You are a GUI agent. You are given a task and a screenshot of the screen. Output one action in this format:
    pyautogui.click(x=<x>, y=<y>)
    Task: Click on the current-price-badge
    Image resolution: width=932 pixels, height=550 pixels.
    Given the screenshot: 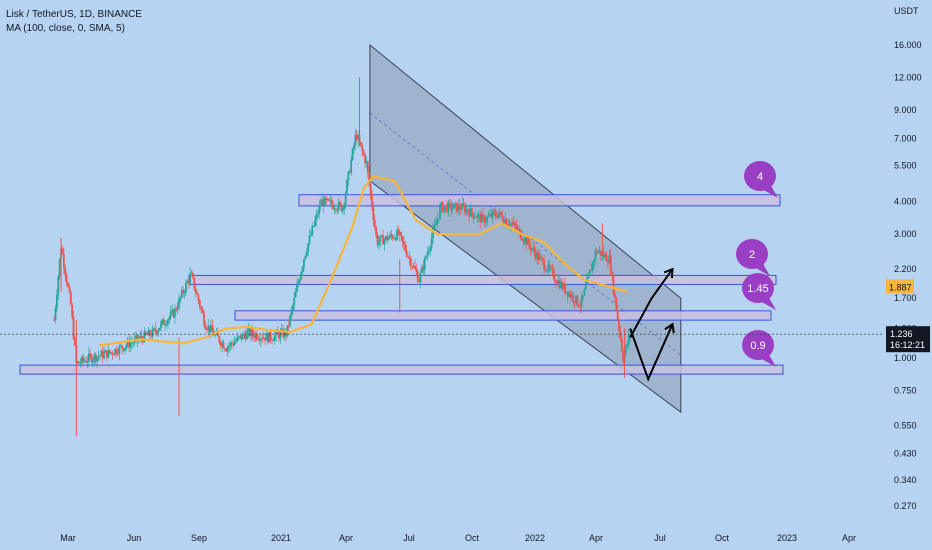 What is the action you would take?
    pyautogui.click(x=908, y=339)
    